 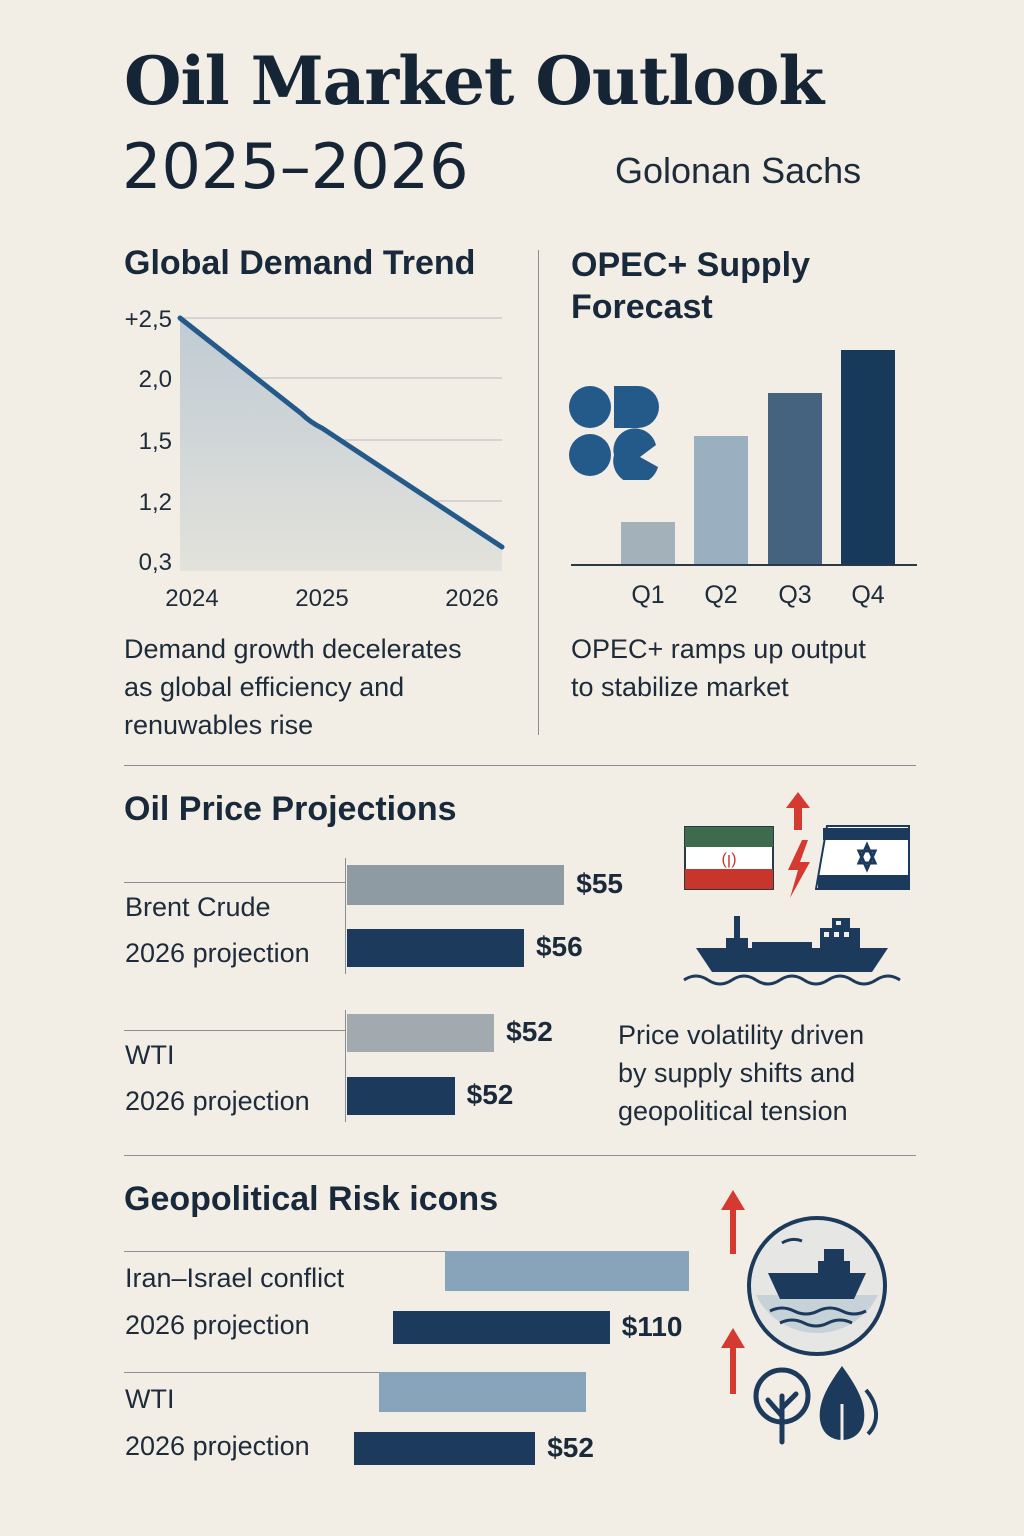 What do you see at coordinates (290, 809) in the screenshot?
I see `prices-heading: Oil Price Projections` at bounding box center [290, 809].